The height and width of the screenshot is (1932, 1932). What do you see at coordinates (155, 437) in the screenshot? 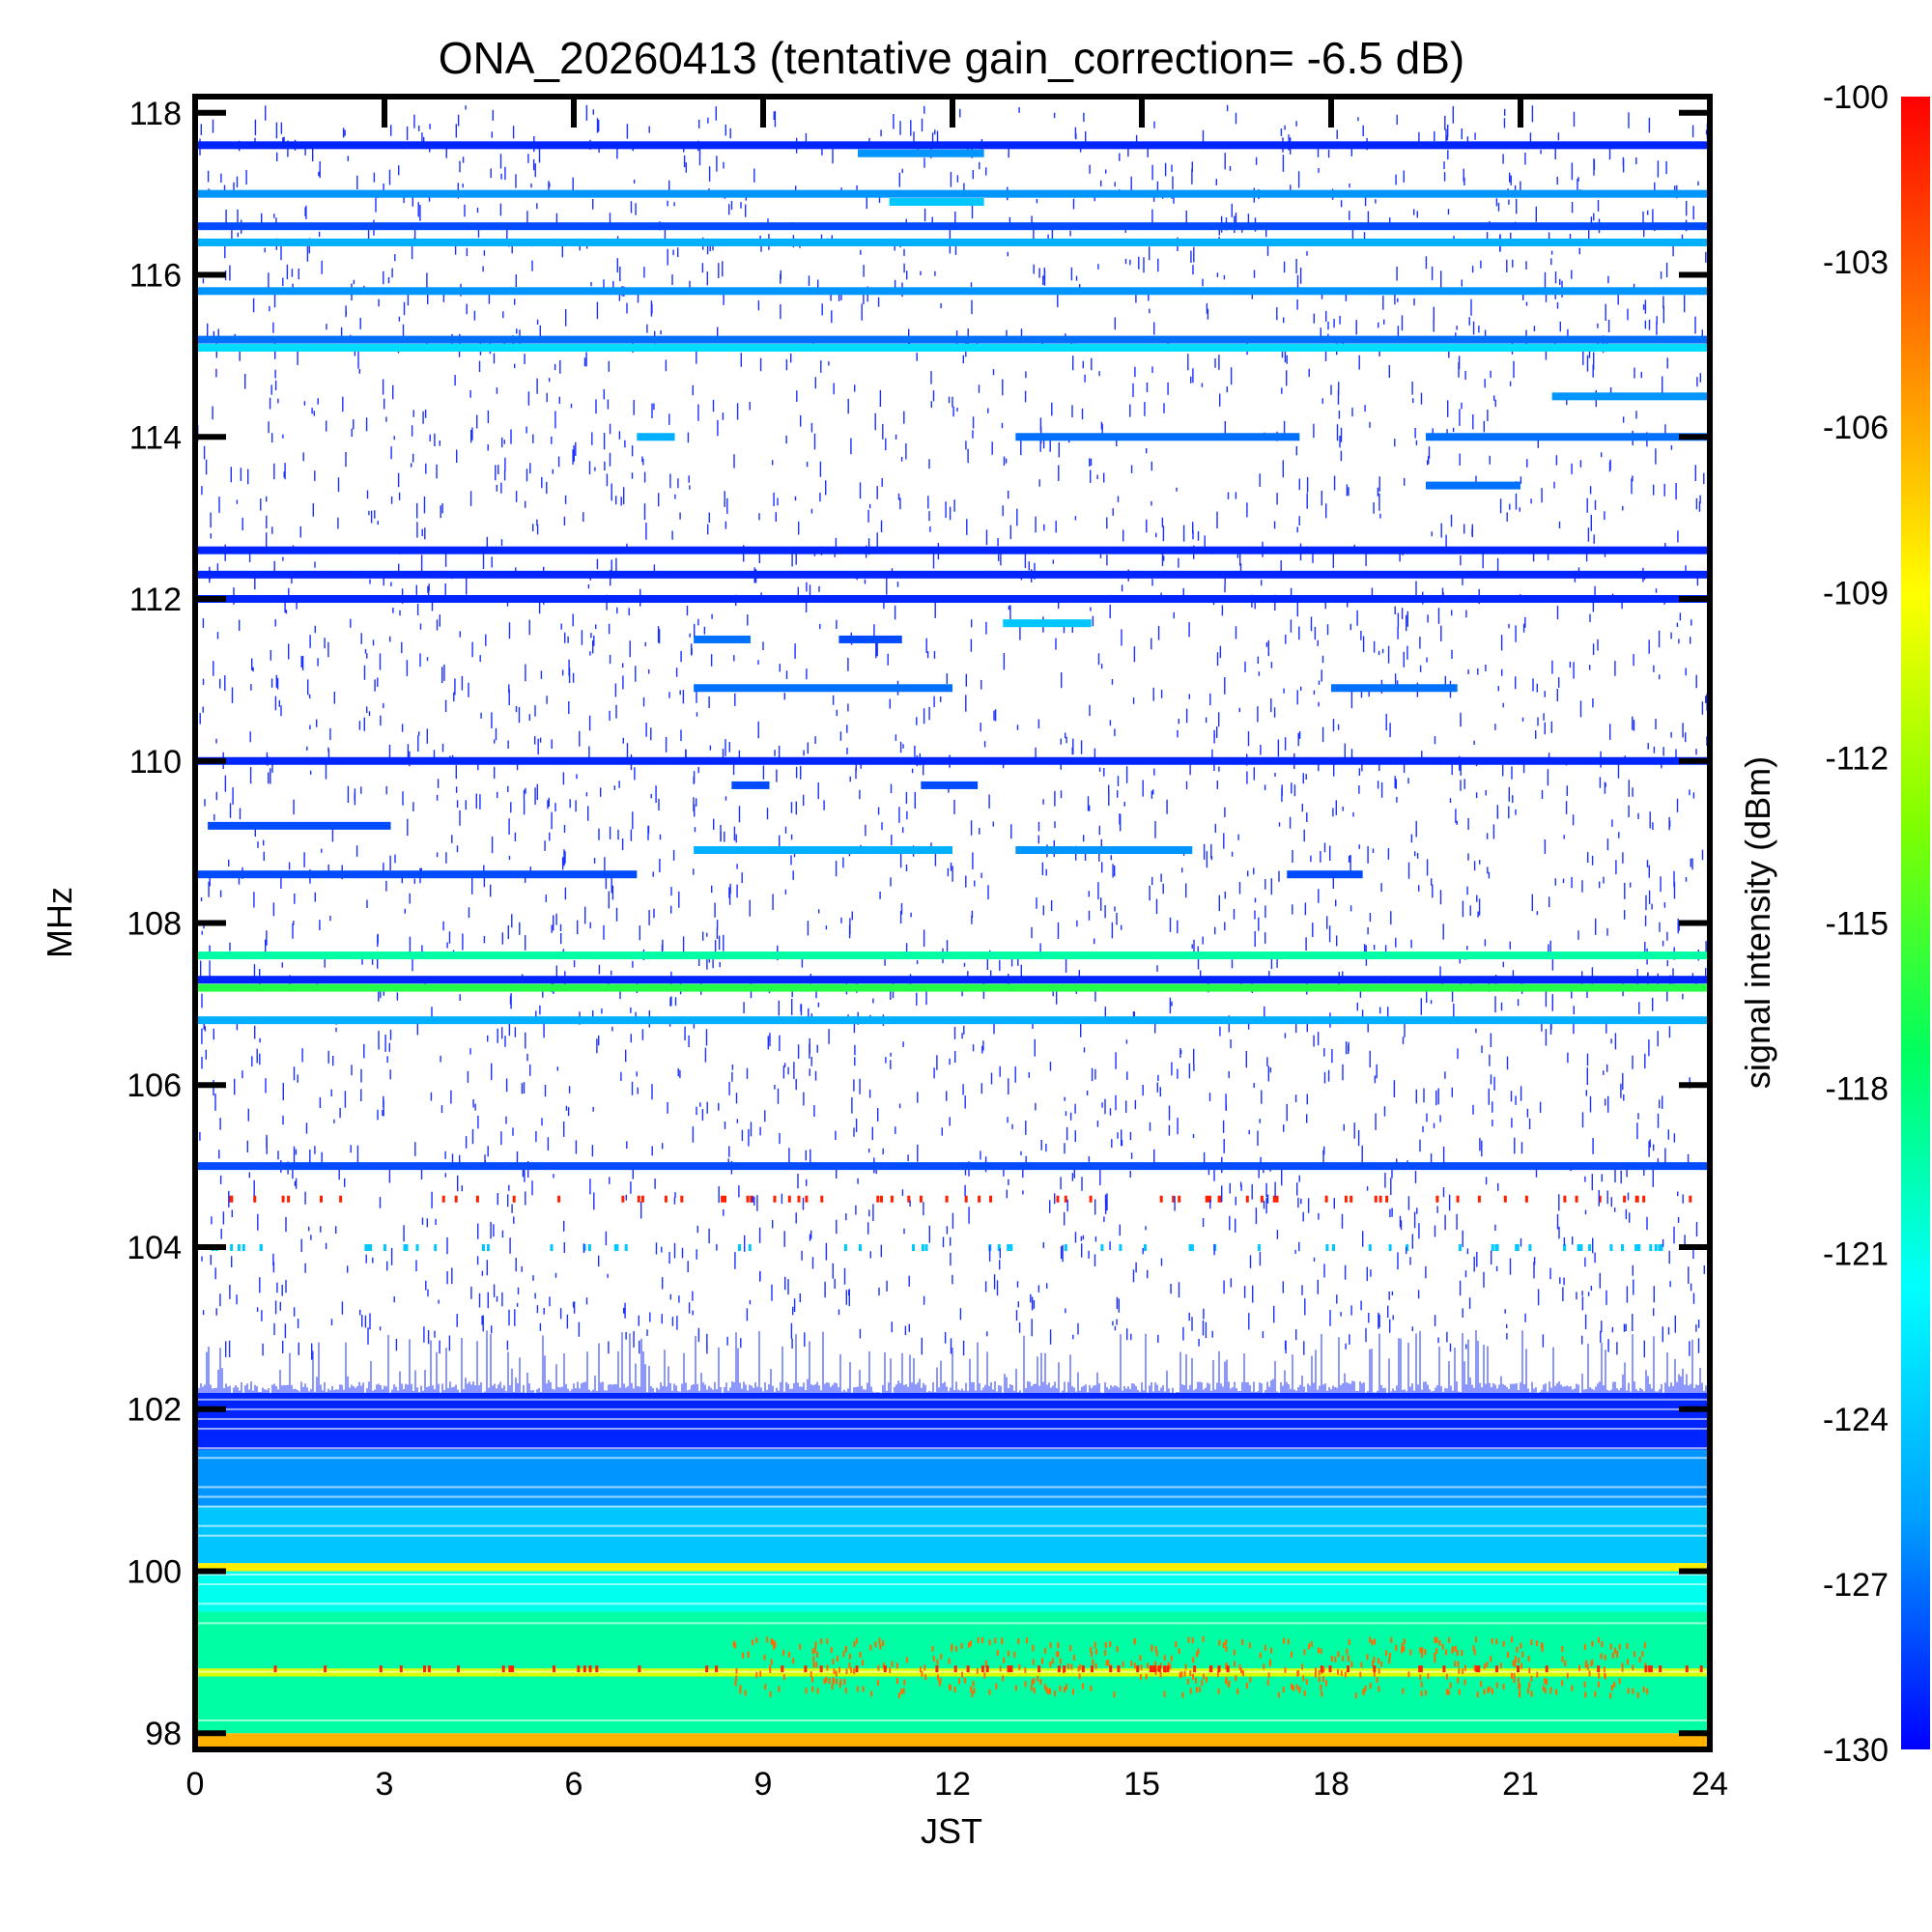
I see `y-tick-label: 114` at bounding box center [155, 437].